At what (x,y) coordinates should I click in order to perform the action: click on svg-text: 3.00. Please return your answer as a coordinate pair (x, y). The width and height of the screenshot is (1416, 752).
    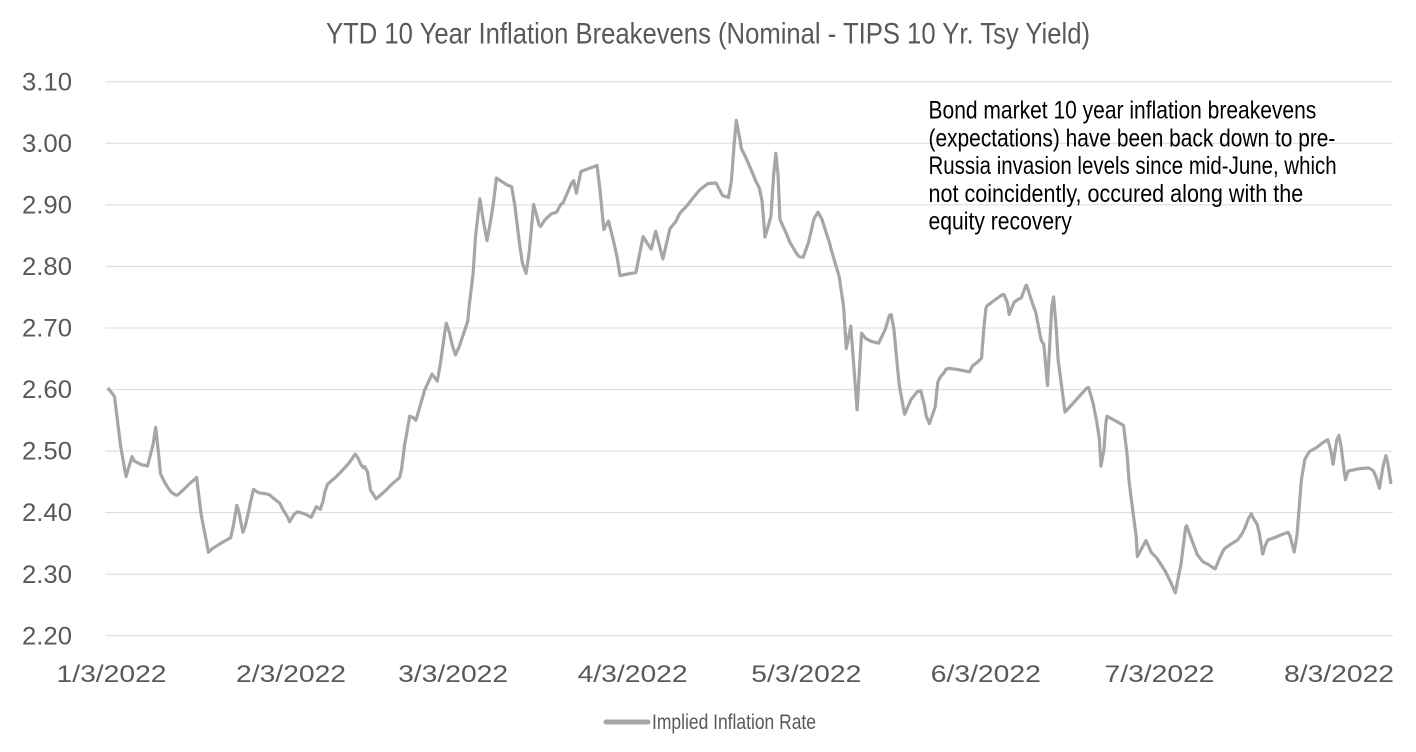
    Looking at the image, I should click on (47, 144).